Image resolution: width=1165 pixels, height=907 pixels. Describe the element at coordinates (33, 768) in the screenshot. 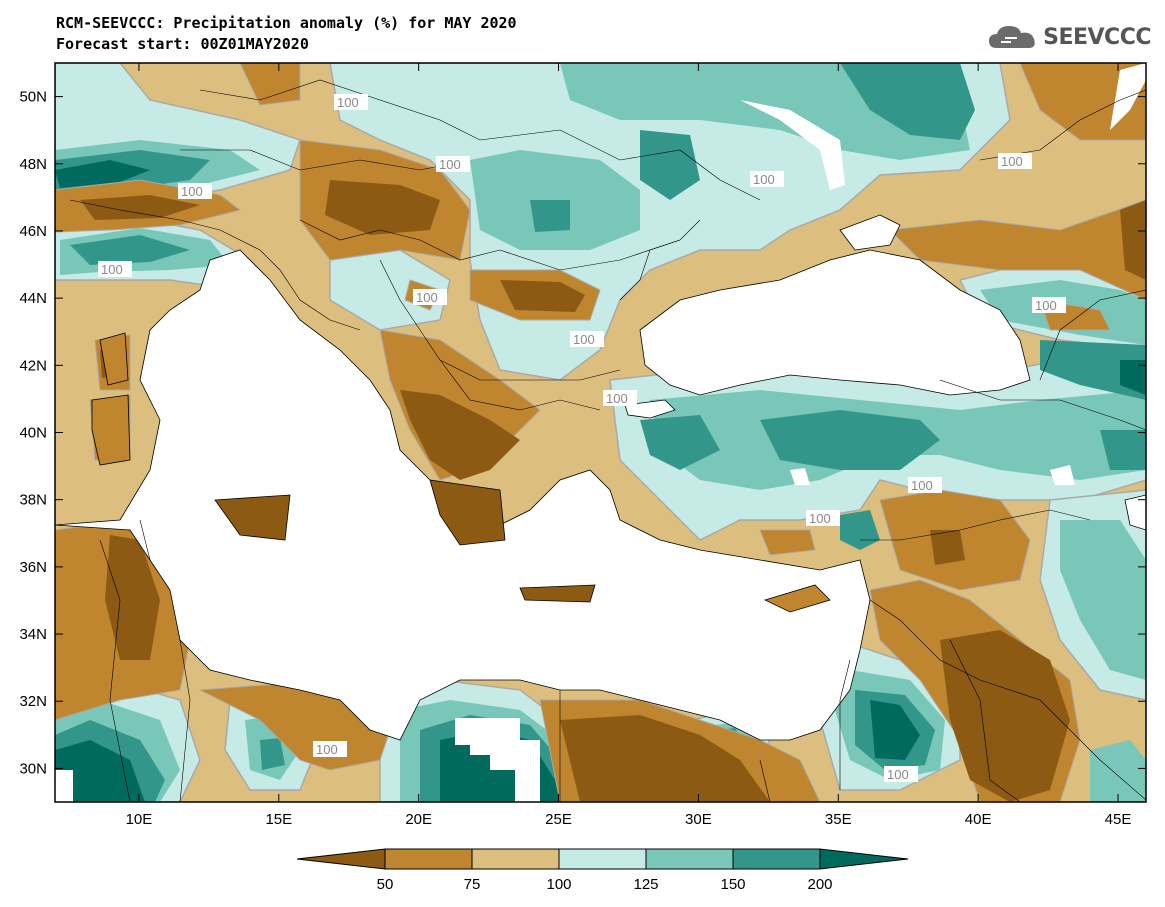

I see `lat-tick-label: 30N` at that location.